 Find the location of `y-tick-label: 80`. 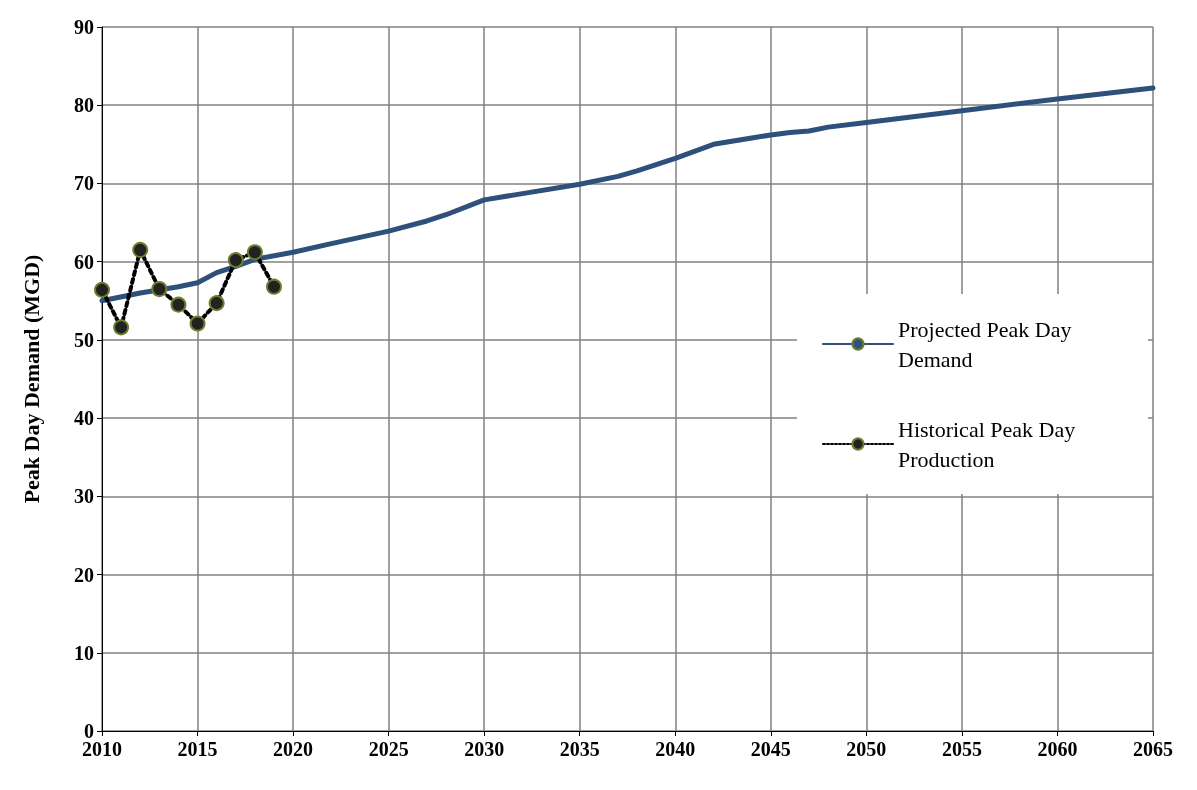

y-tick-label: 80 is located at coordinates (84, 105).